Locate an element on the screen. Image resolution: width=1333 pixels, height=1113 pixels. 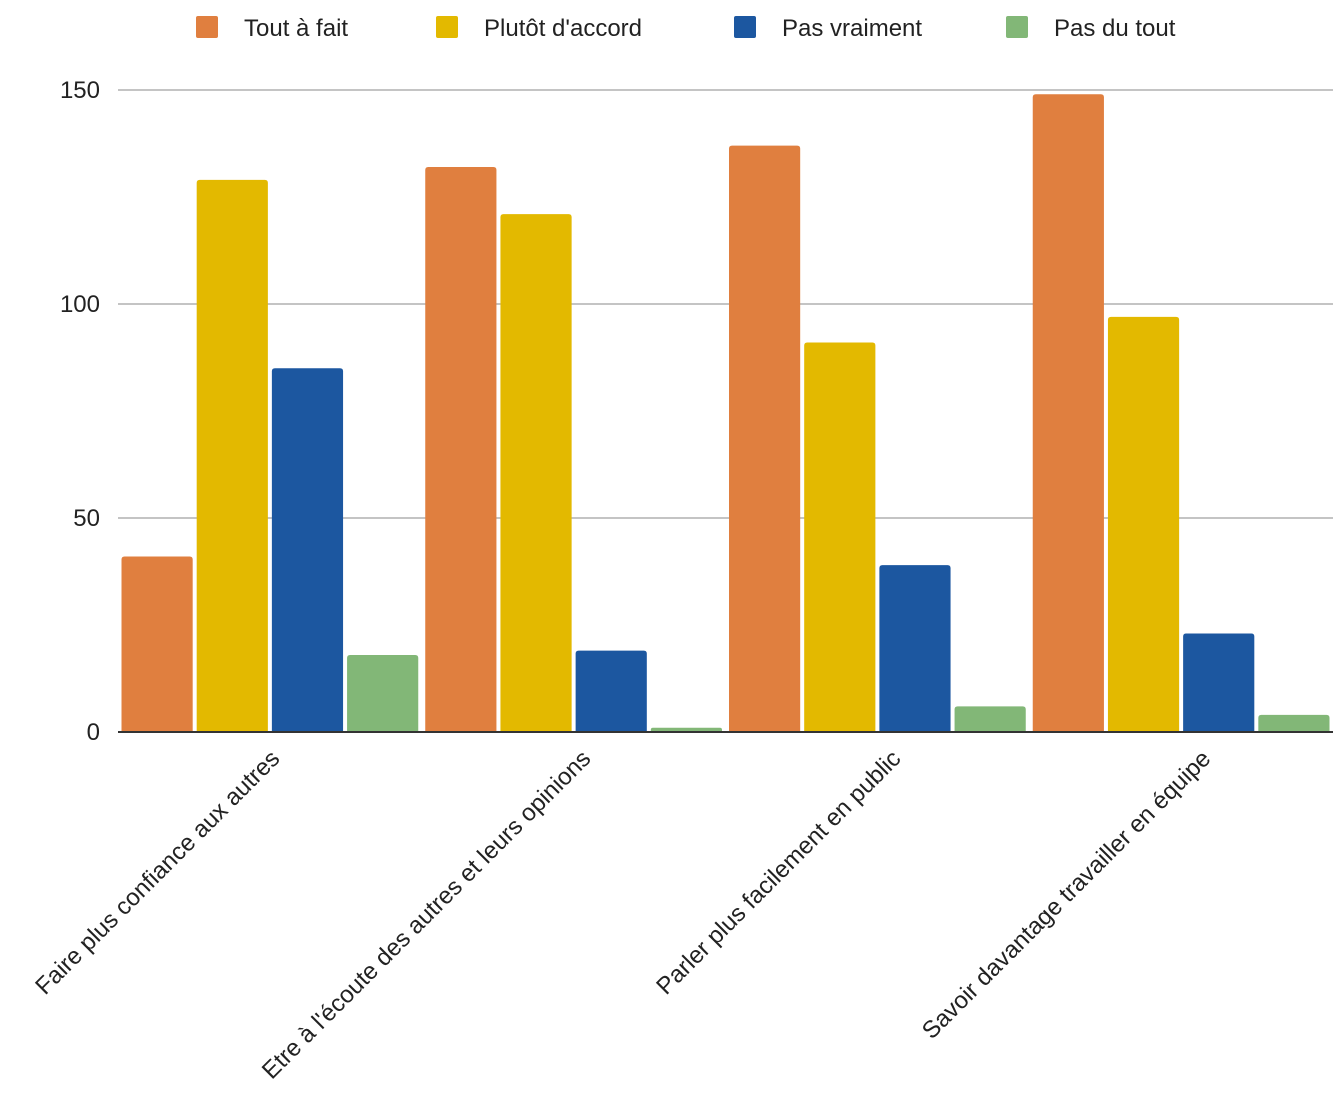
legend-label: Pas du tout is located at coordinates (1115, 28).